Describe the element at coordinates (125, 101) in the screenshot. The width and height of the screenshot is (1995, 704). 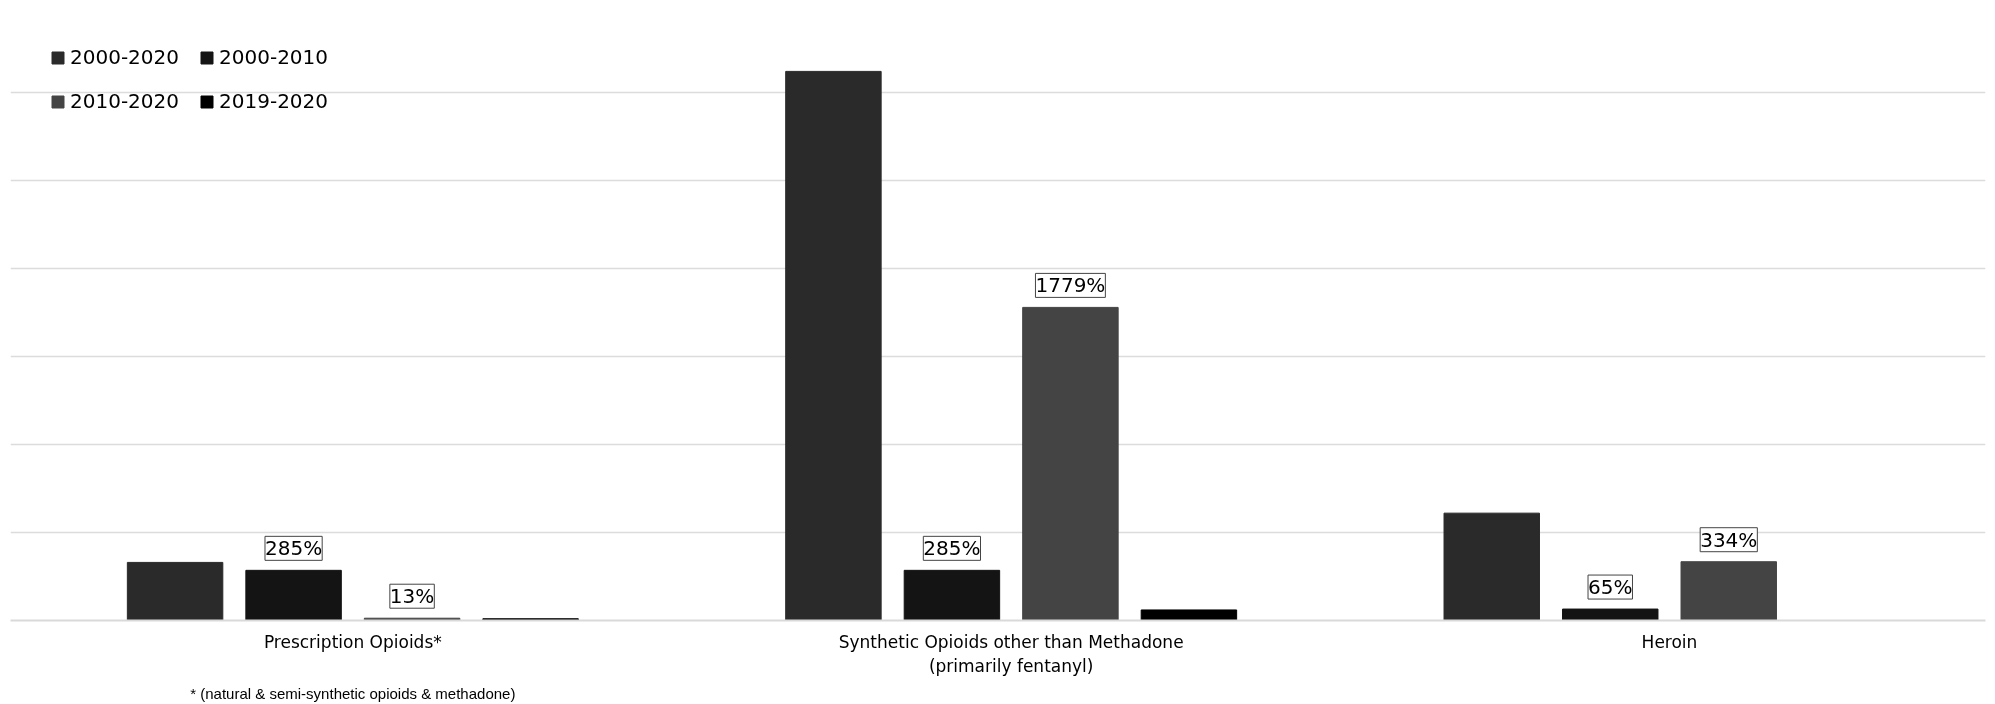
I see `legend-label: 2010-2020` at that location.